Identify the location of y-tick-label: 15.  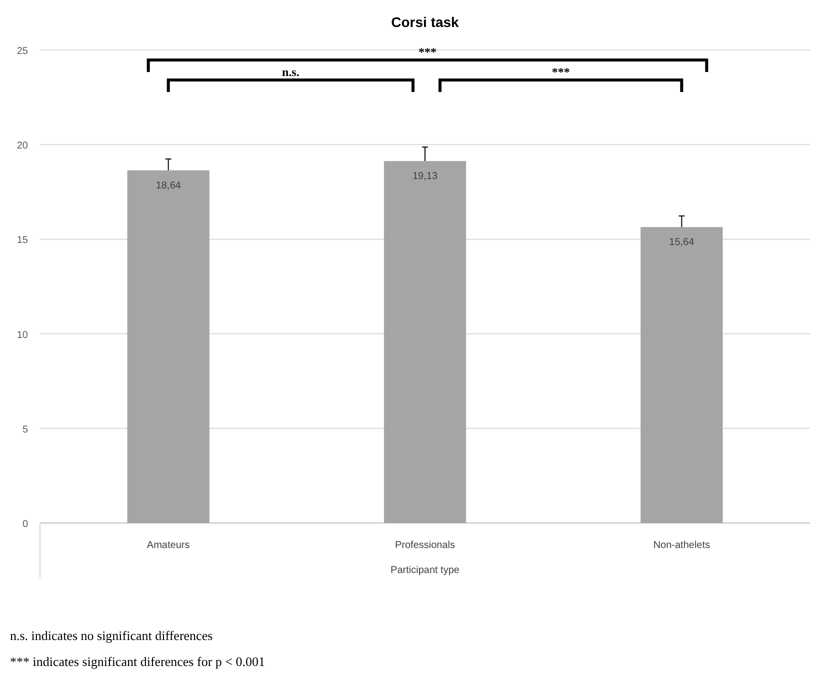
(22, 240).